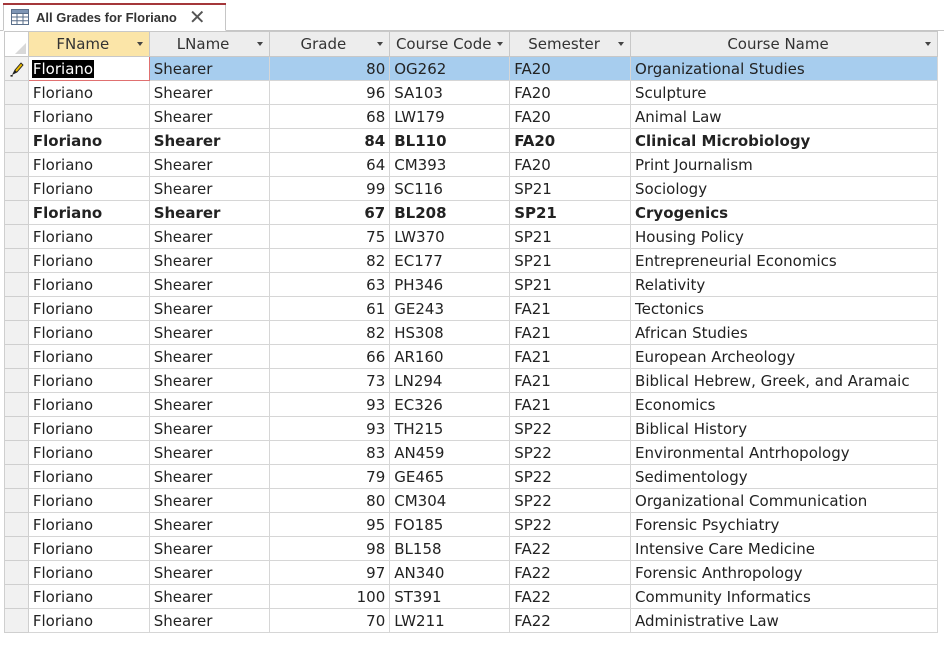  What do you see at coordinates (450, 452) in the screenshot?
I see `course-code-cell: AN459` at bounding box center [450, 452].